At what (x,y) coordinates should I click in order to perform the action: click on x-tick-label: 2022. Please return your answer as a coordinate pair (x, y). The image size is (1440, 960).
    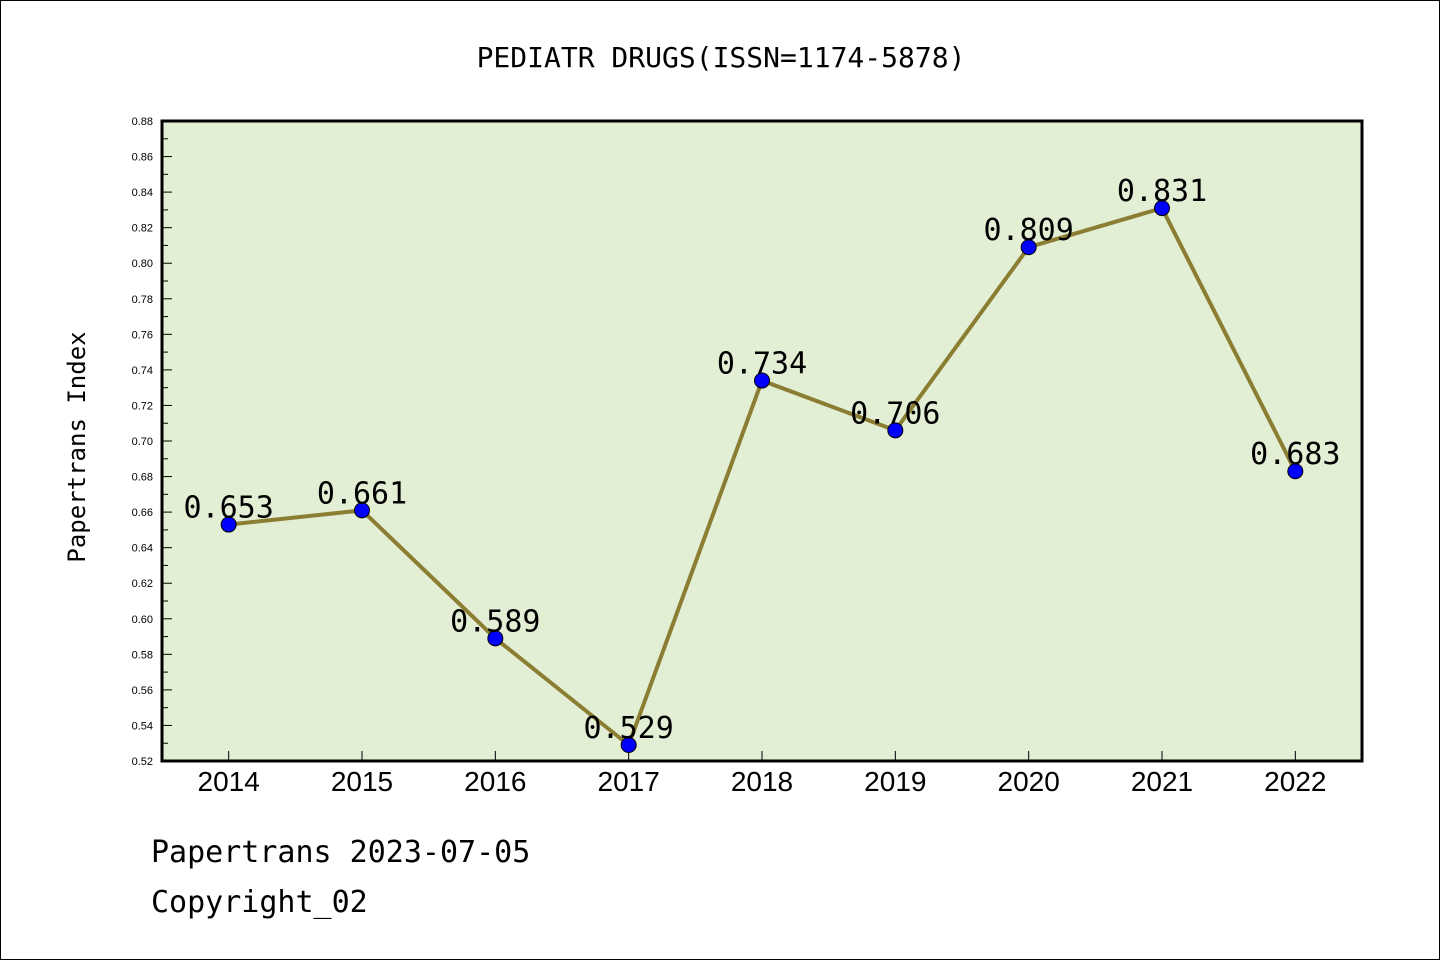
    Looking at the image, I should click on (1295, 781).